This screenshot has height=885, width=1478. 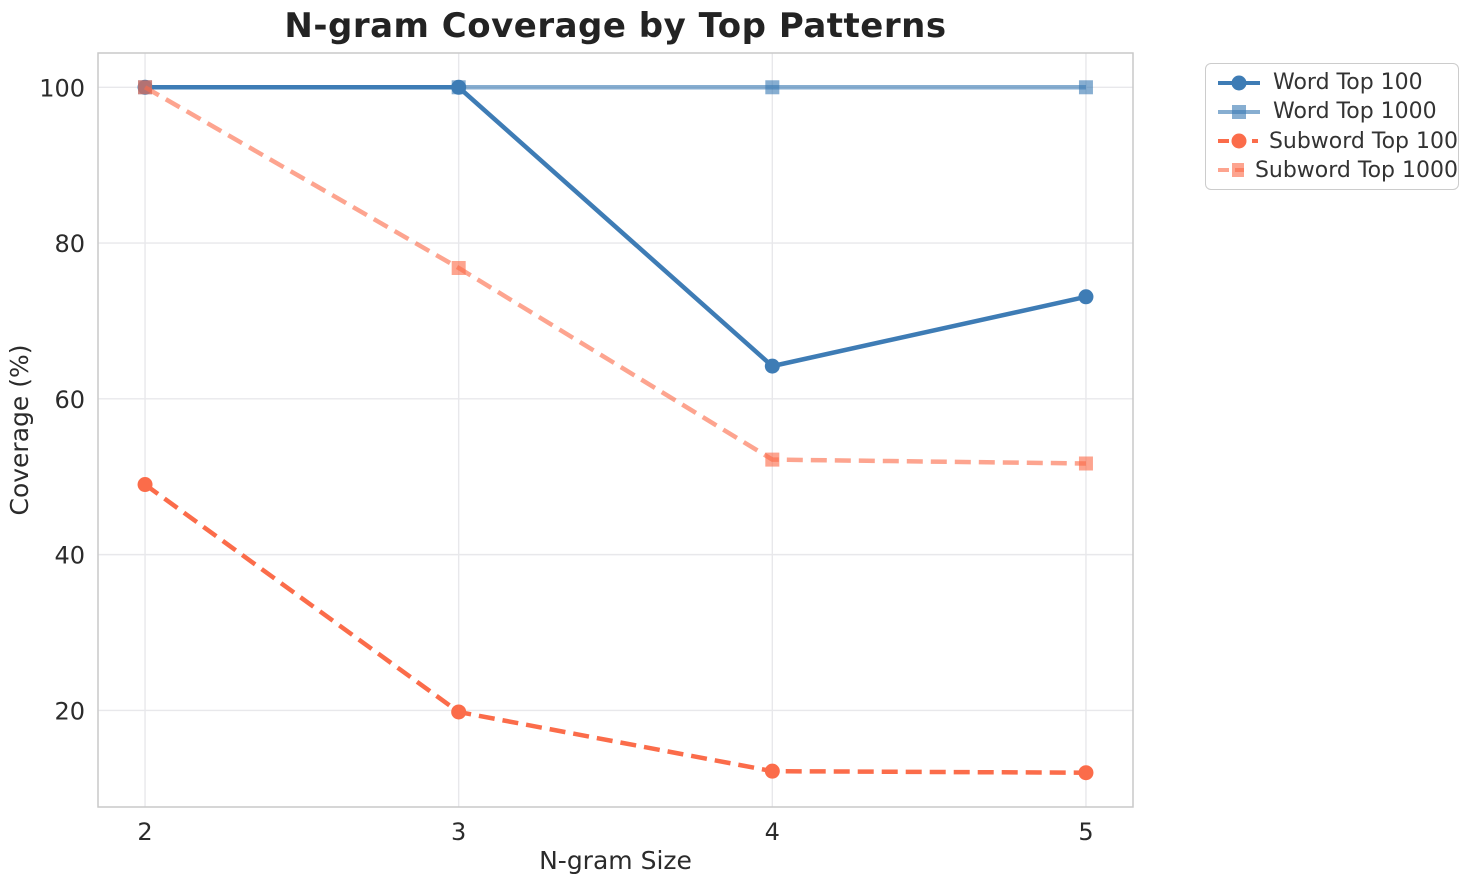 What do you see at coordinates (1355, 112) in the screenshot?
I see `legend-label: Word Top 1000` at bounding box center [1355, 112].